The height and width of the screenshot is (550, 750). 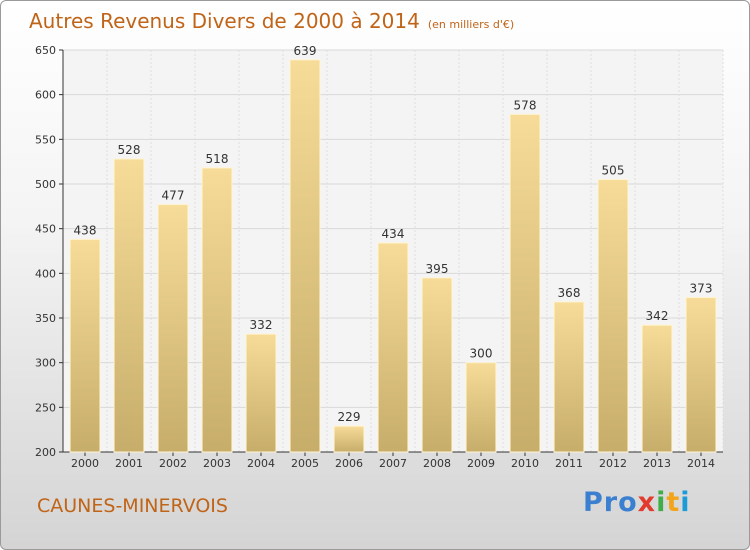 I want to click on y-tick-label: 200, so click(x=45, y=452).